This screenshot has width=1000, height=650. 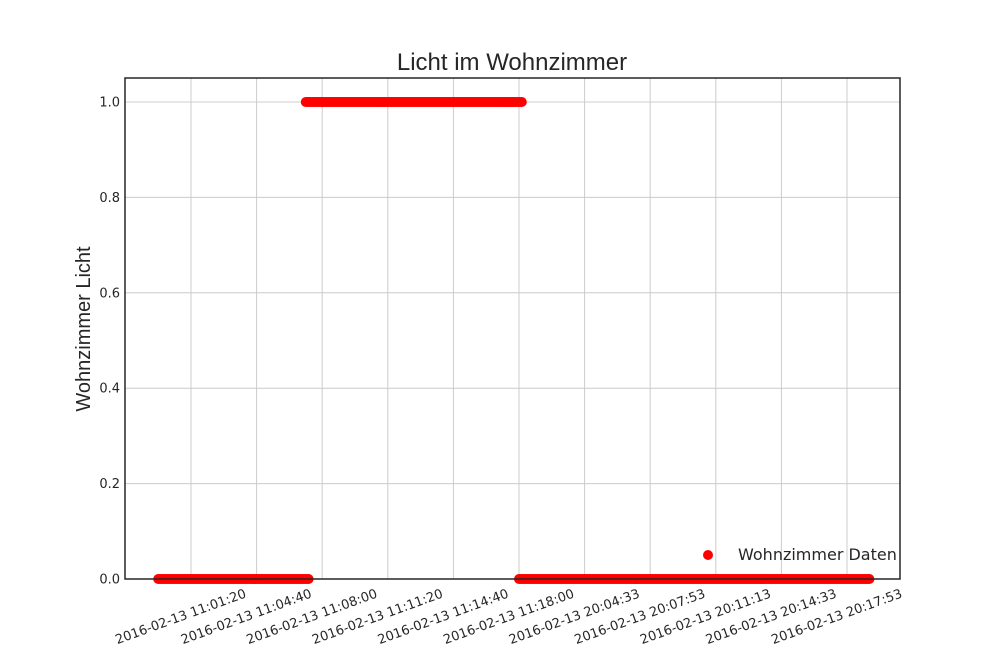 What do you see at coordinates (109, 342) in the screenshot?
I see `y-tick-labels: 0.0 0.2 0.4 0.6 0.8 1.0` at bounding box center [109, 342].